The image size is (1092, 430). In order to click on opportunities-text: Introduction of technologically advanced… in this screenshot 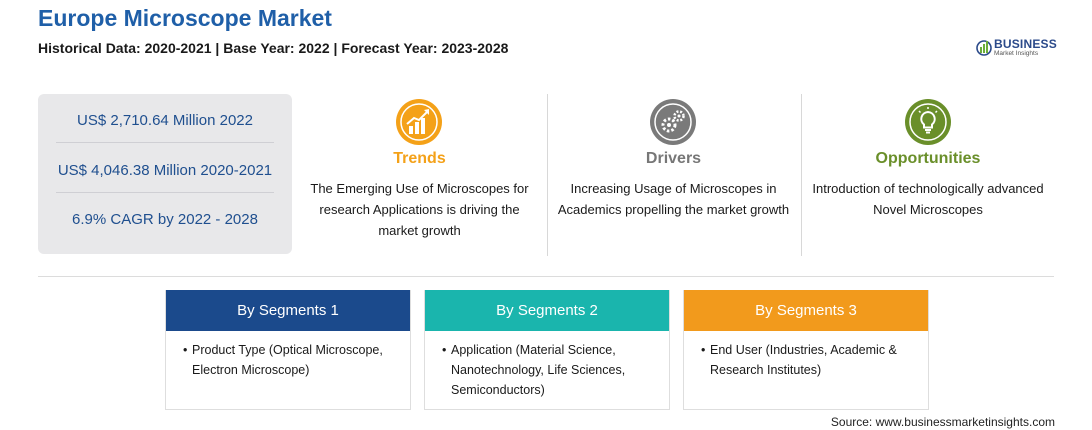, I will do `click(928, 199)`.